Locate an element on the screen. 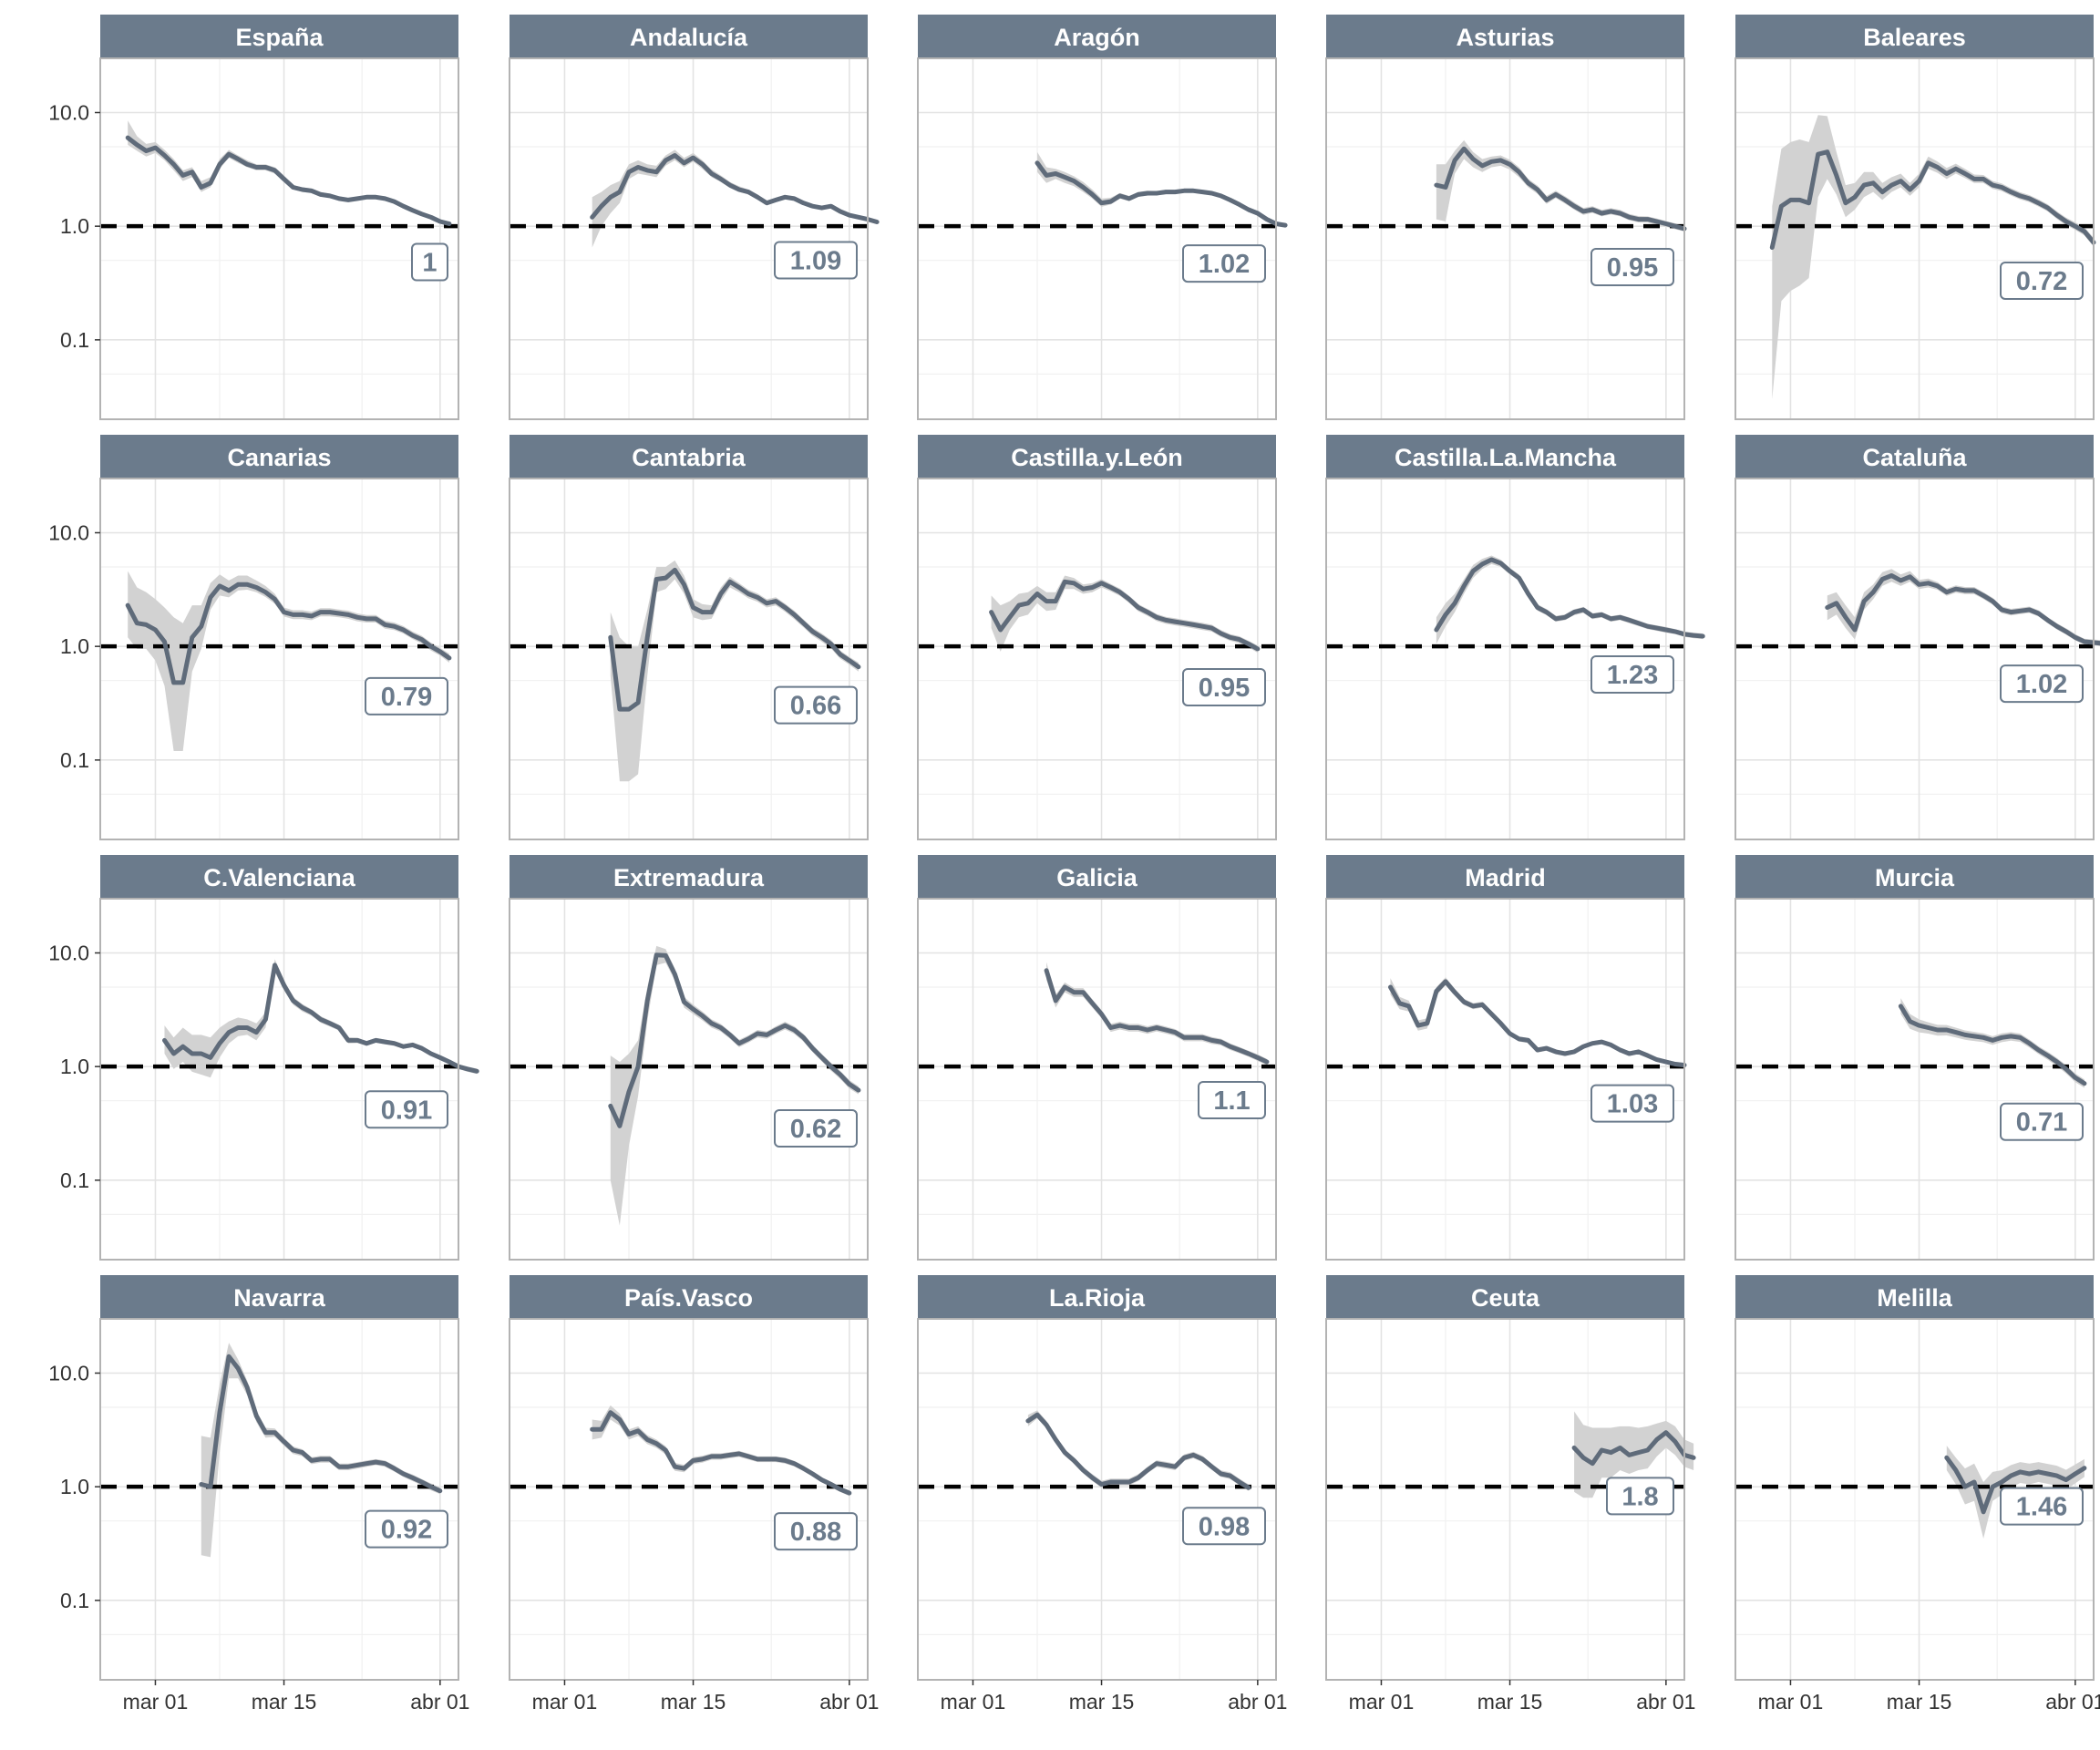 Image resolution: width=2100 pixels, height=1750 pixels. facet-title: Cantabria is located at coordinates (689, 458).